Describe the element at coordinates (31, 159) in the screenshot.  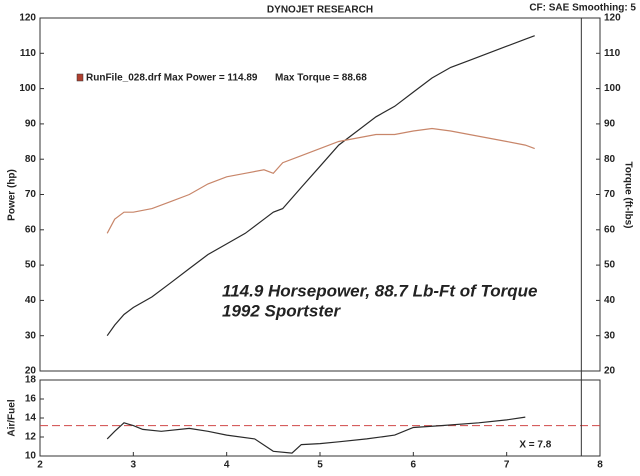
I see `y-tick-label: 80` at that location.